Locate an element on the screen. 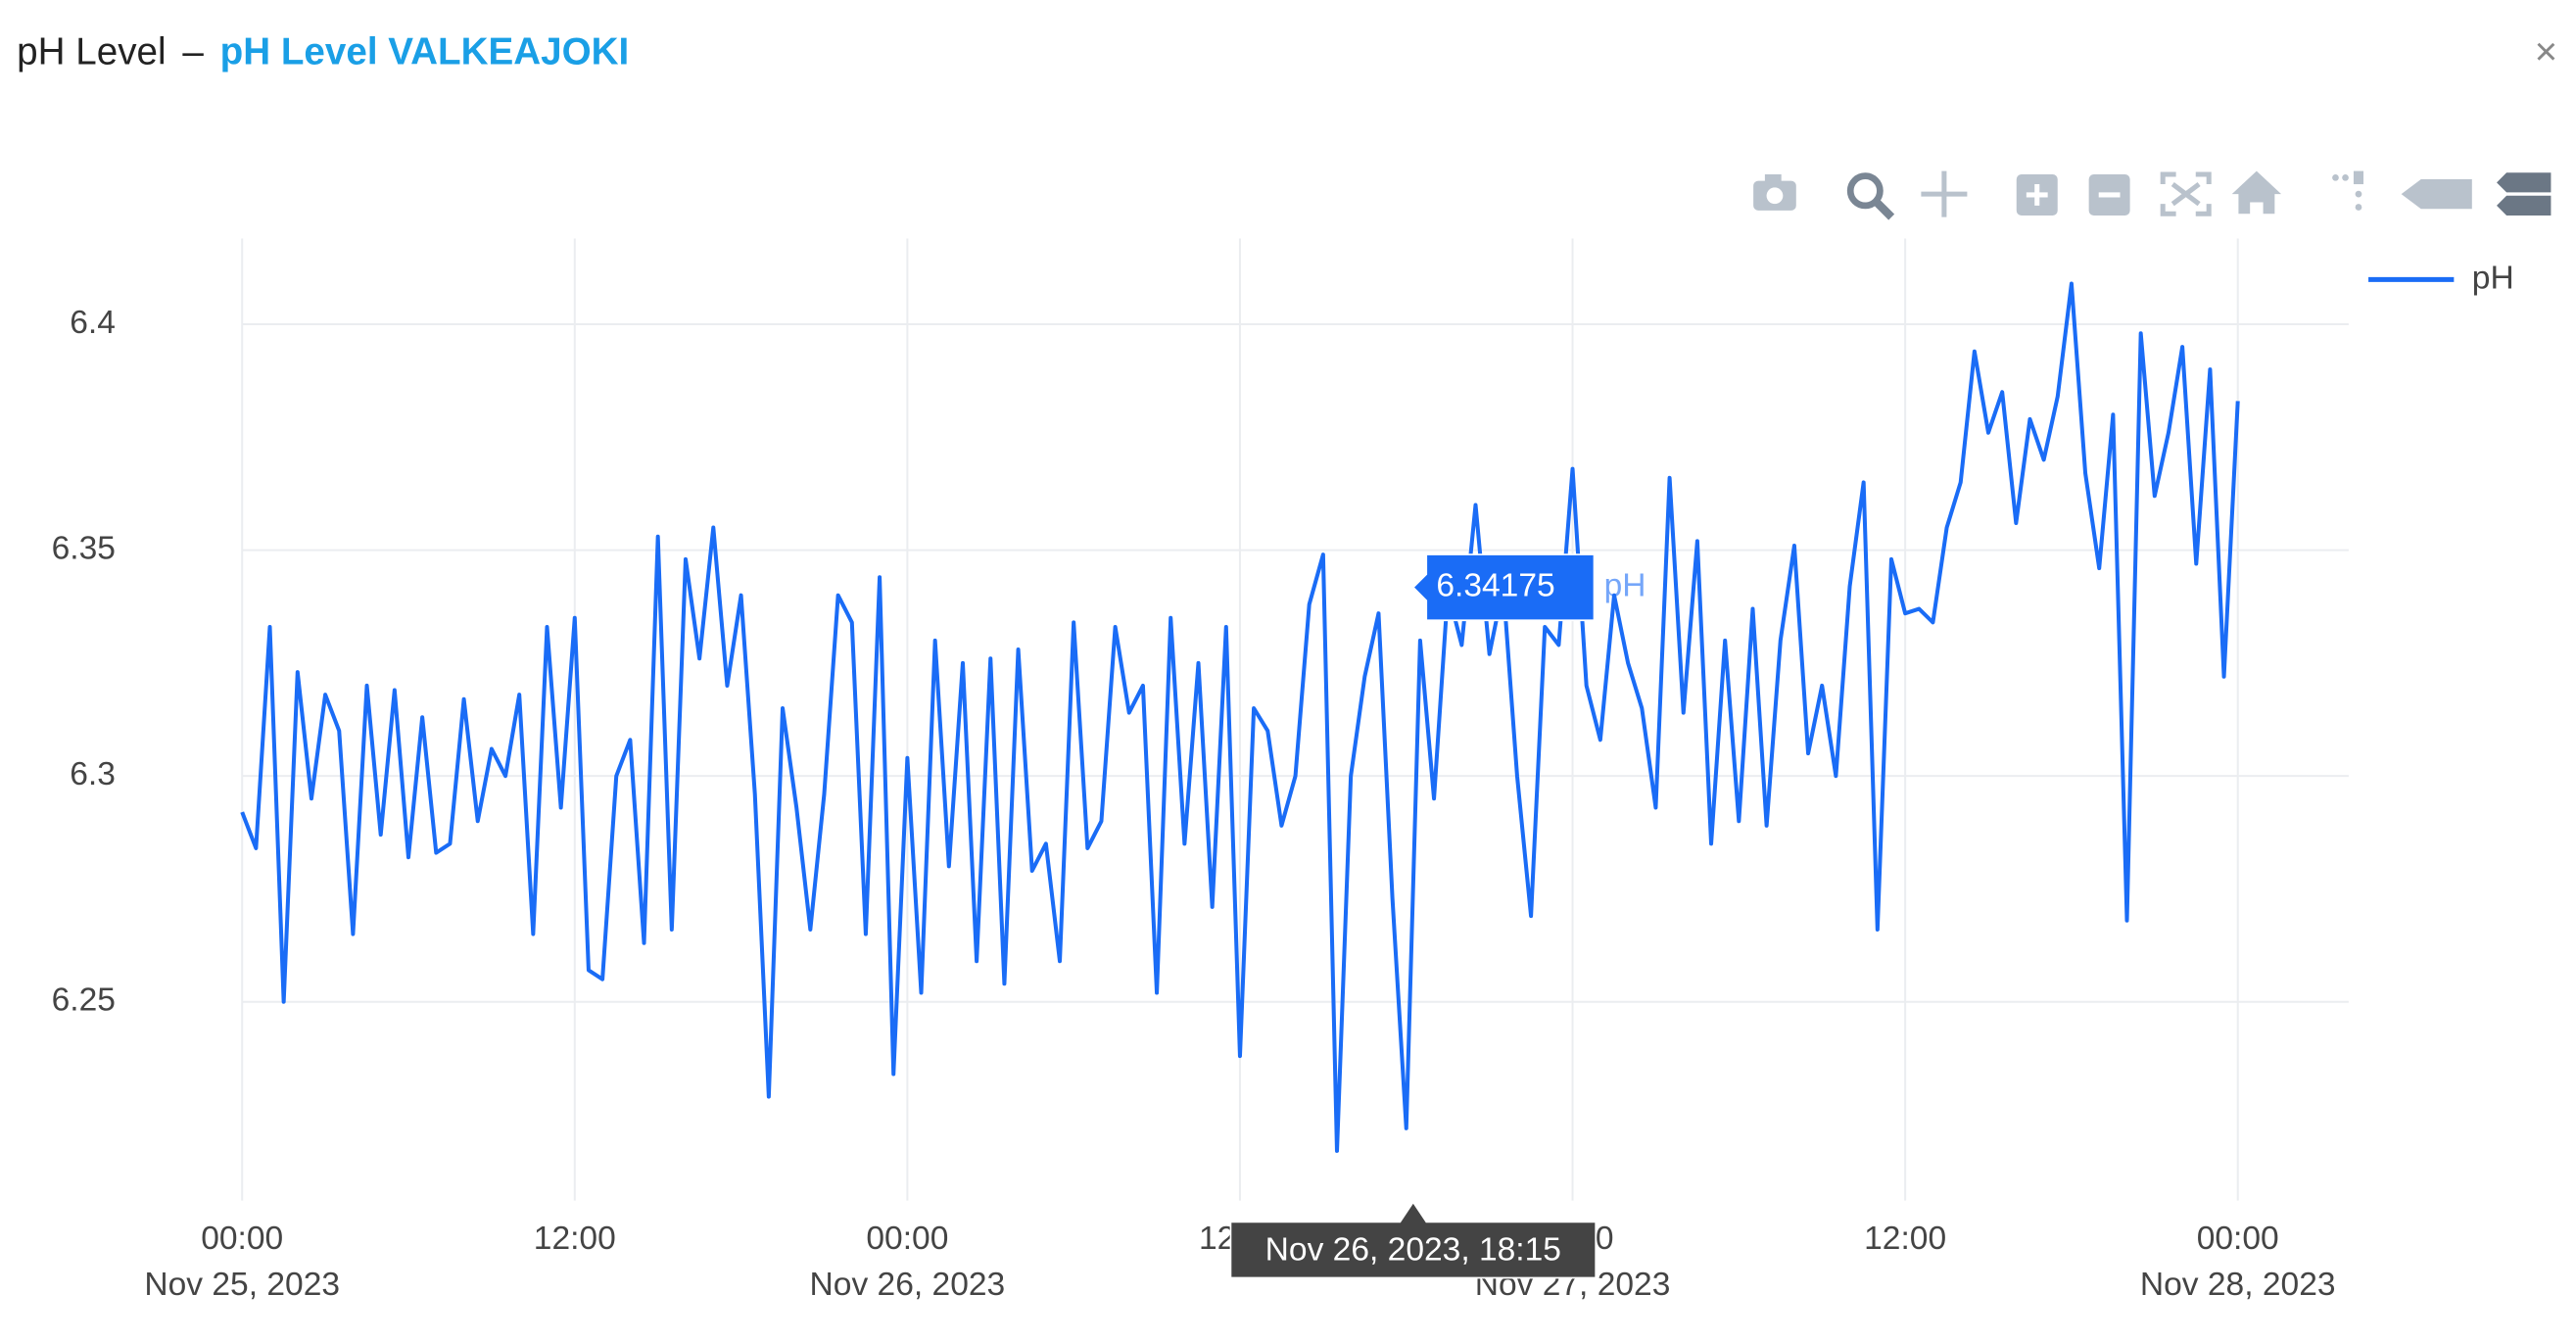  hover-closest-icon is located at coordinates (2436, 194).